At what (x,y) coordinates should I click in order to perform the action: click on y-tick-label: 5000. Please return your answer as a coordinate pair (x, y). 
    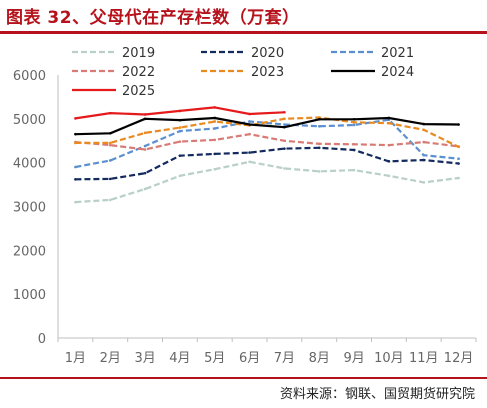
    Looking at the image, I should click on (29, 120).